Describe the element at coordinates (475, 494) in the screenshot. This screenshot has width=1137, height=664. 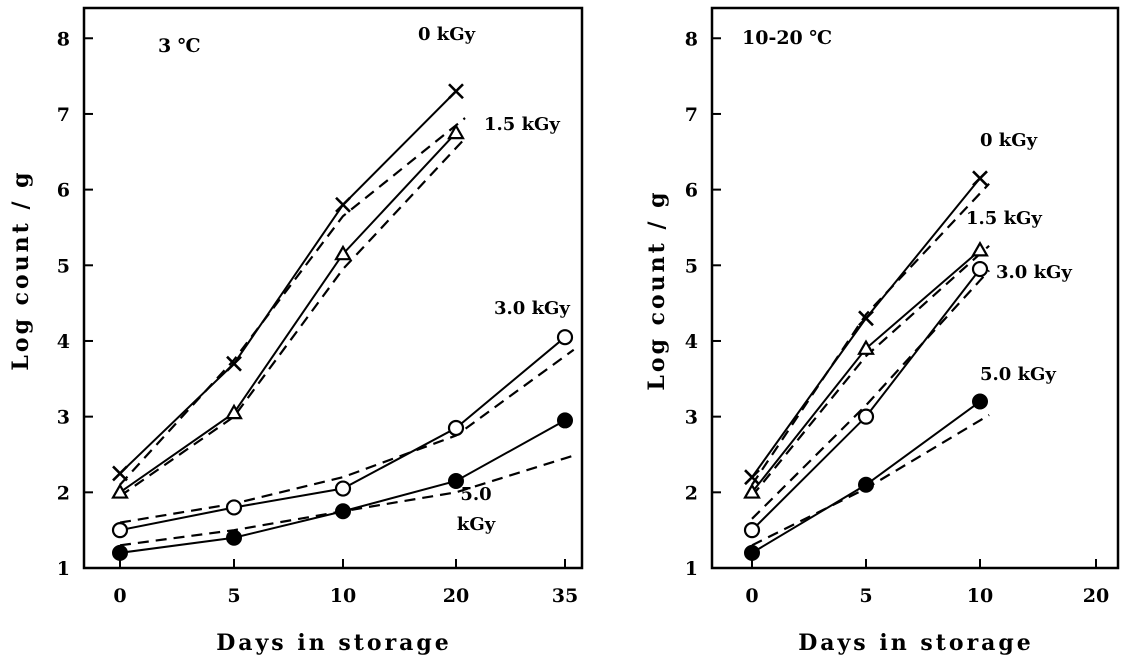
I see `series-label: 5.0` at that location.